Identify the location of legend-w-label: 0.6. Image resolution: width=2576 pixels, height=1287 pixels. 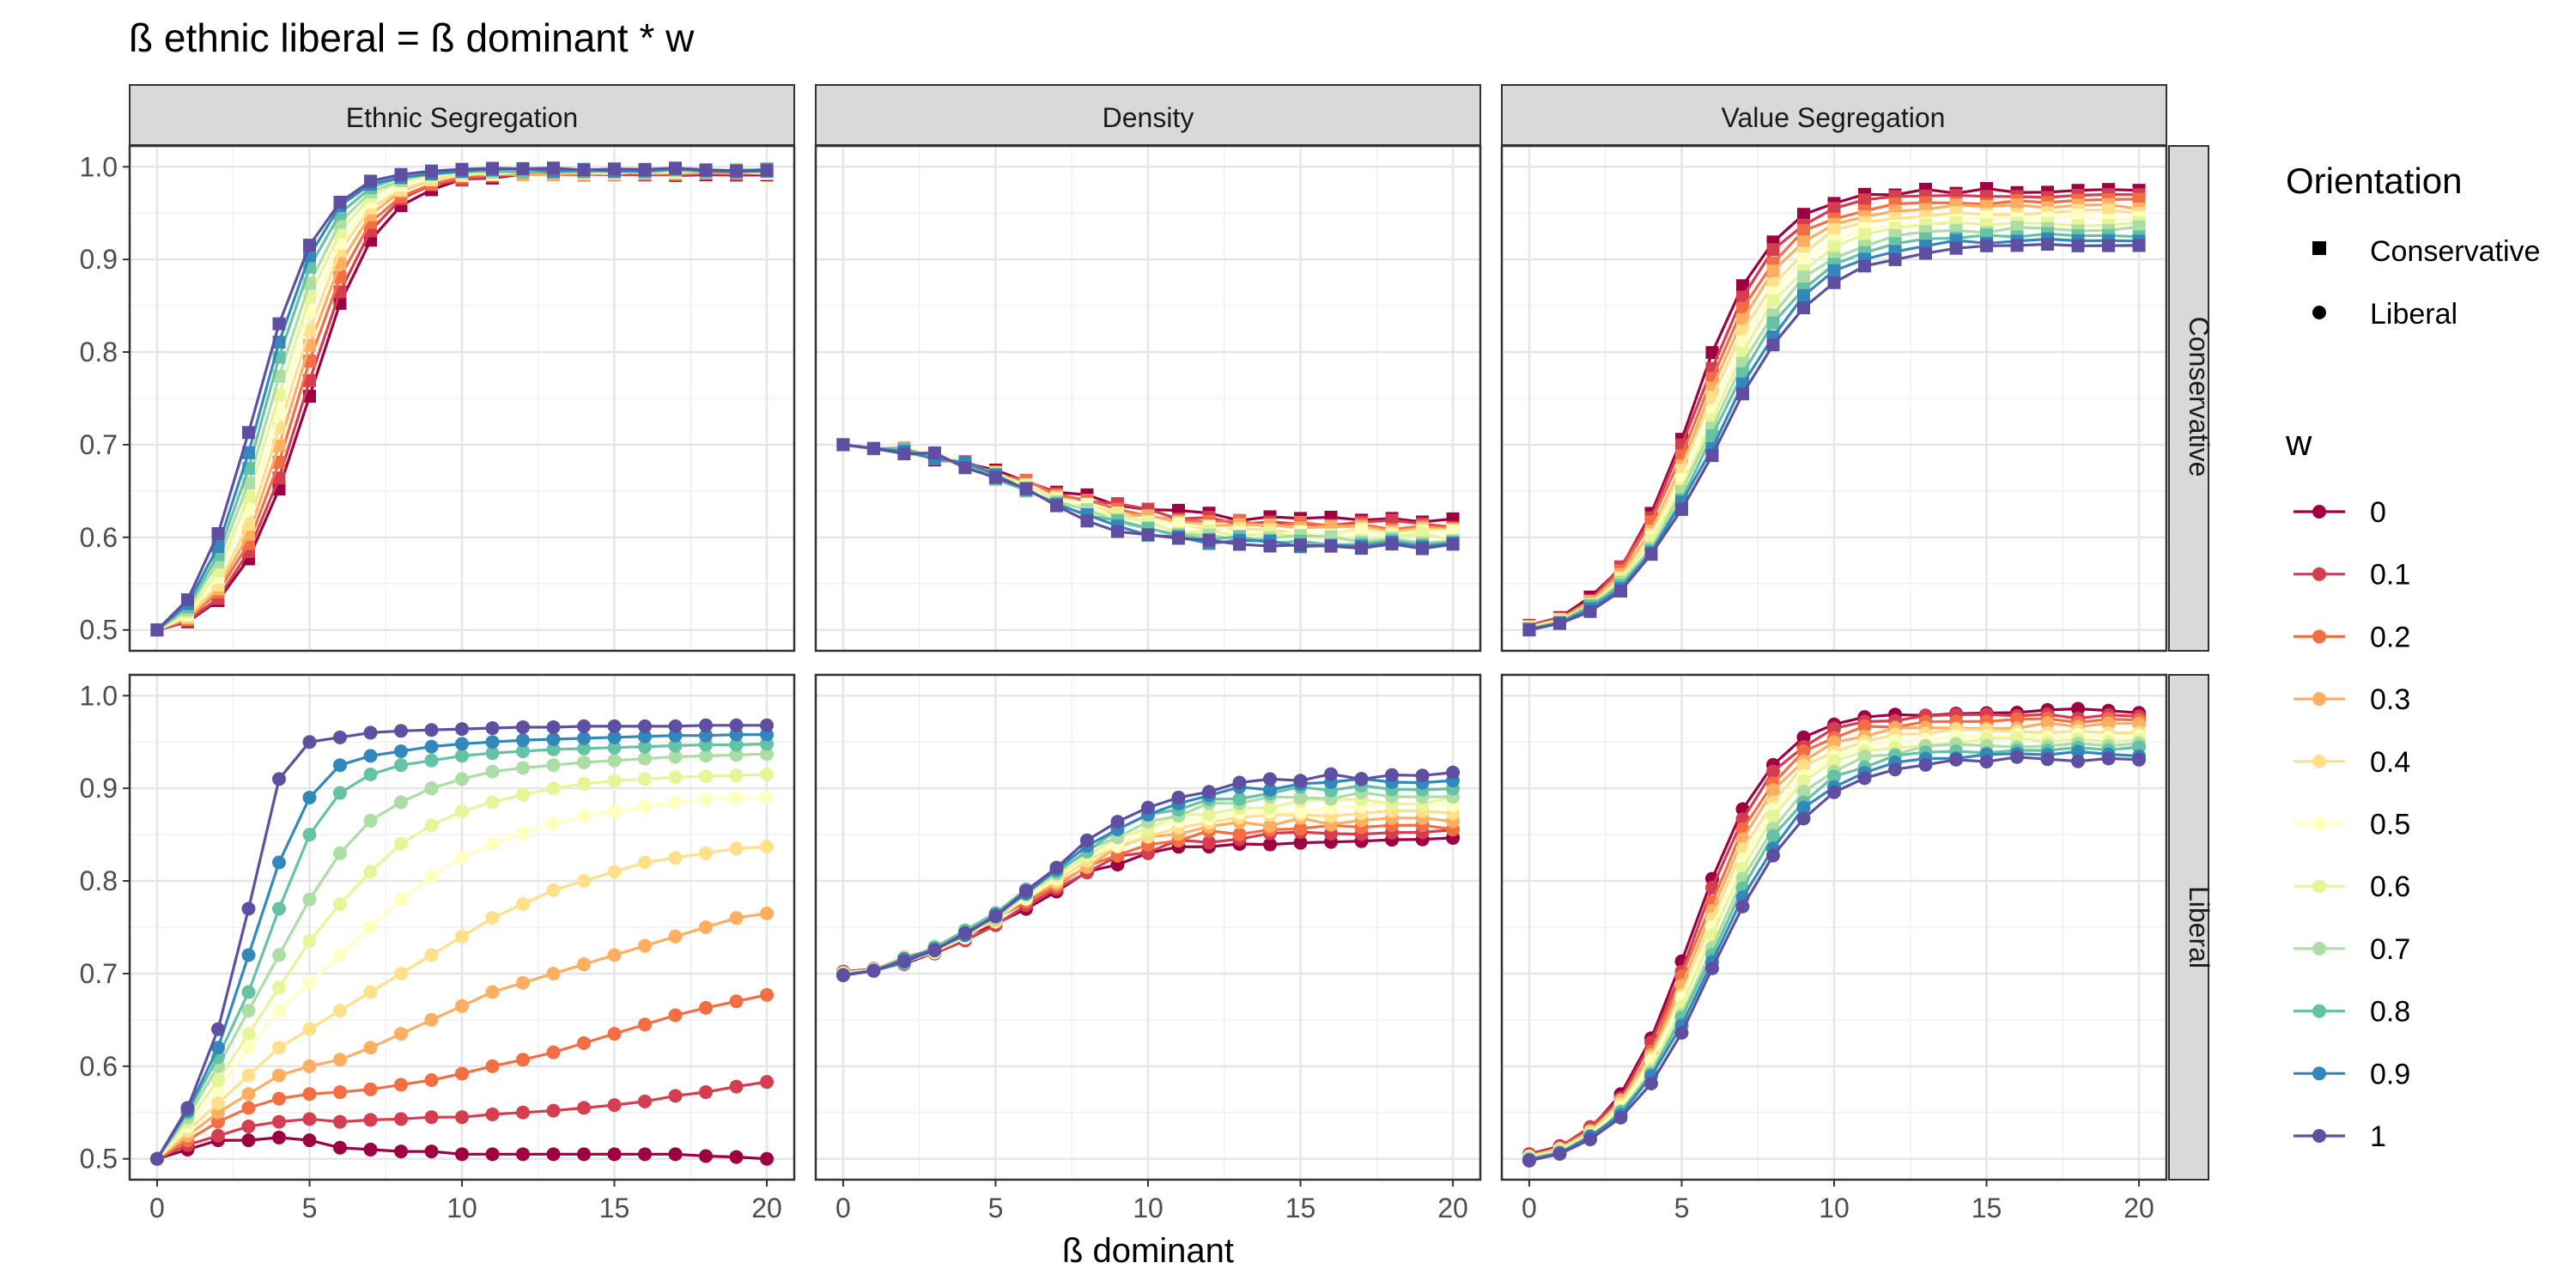
(2390, 887).